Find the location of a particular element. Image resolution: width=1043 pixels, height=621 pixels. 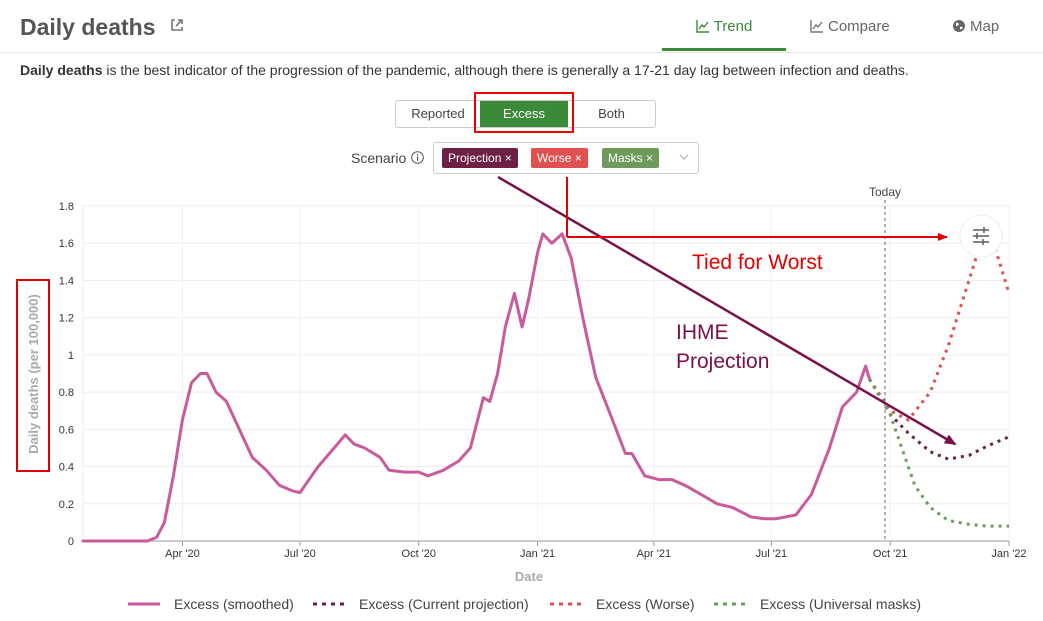

y-tick-label: 0 is located at coordinates (71, 542).